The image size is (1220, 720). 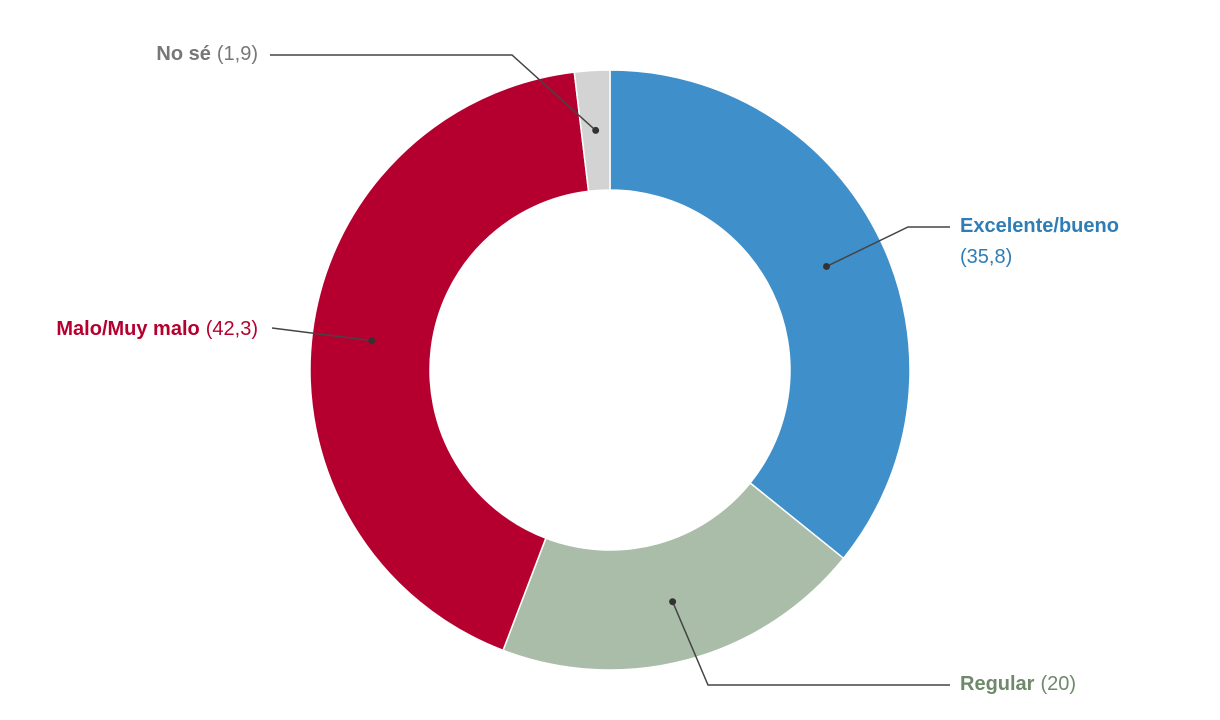 What do you see at coordinates (997, 684) in the screenshot?
I see `label-name: Regular` at bounding box center [997, 684].